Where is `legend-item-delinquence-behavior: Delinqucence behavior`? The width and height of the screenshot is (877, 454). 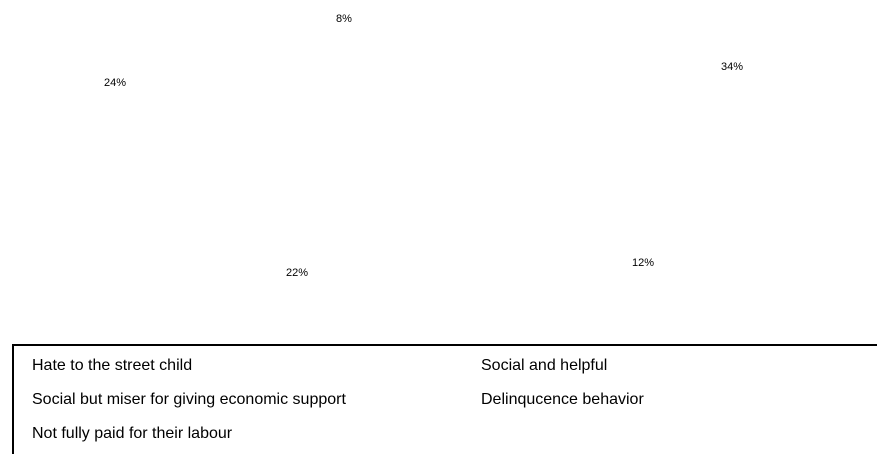
legend-item-delinquence-behavior: Delinqucence behavior is located at coordinates (562, 399).